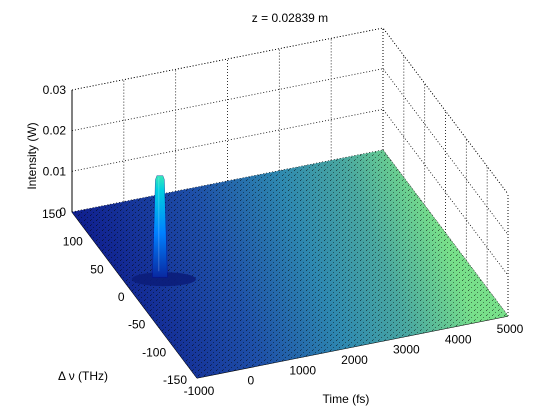  I want to click on x-tick-label: -1000, so click(199, 391).